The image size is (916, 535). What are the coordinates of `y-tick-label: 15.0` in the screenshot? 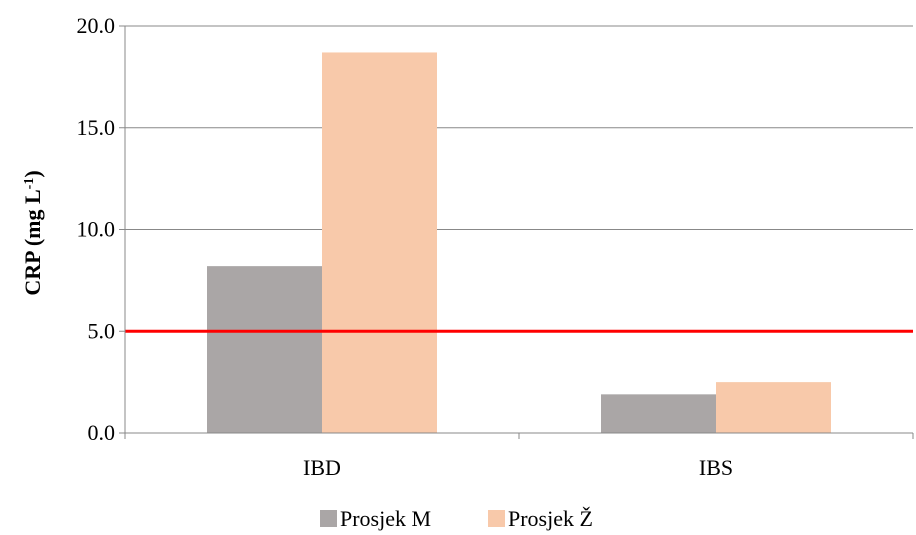 It's located at (96, 127).